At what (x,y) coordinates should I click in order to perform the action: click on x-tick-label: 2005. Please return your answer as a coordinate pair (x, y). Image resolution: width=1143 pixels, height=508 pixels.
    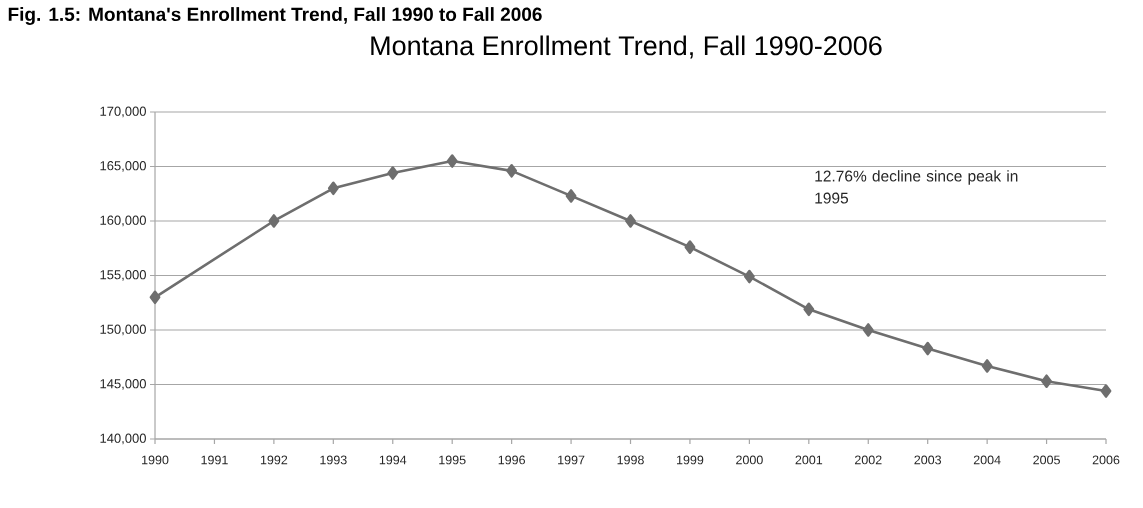
    Looking at the image, I should click on (1046, 460).